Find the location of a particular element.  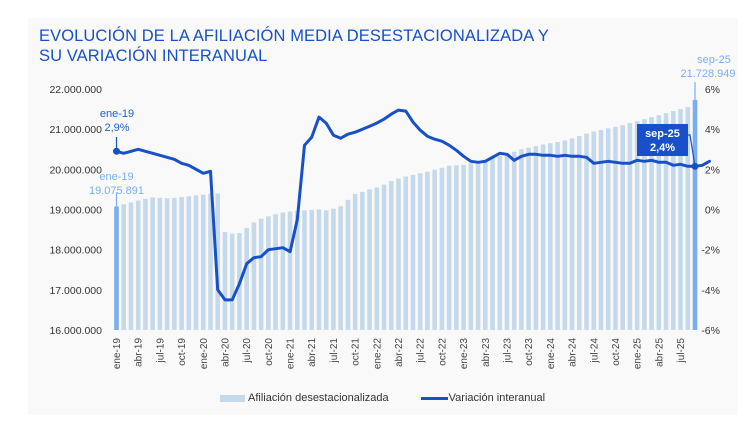

annotation-line-end-box is located at coordinates (662, 140).